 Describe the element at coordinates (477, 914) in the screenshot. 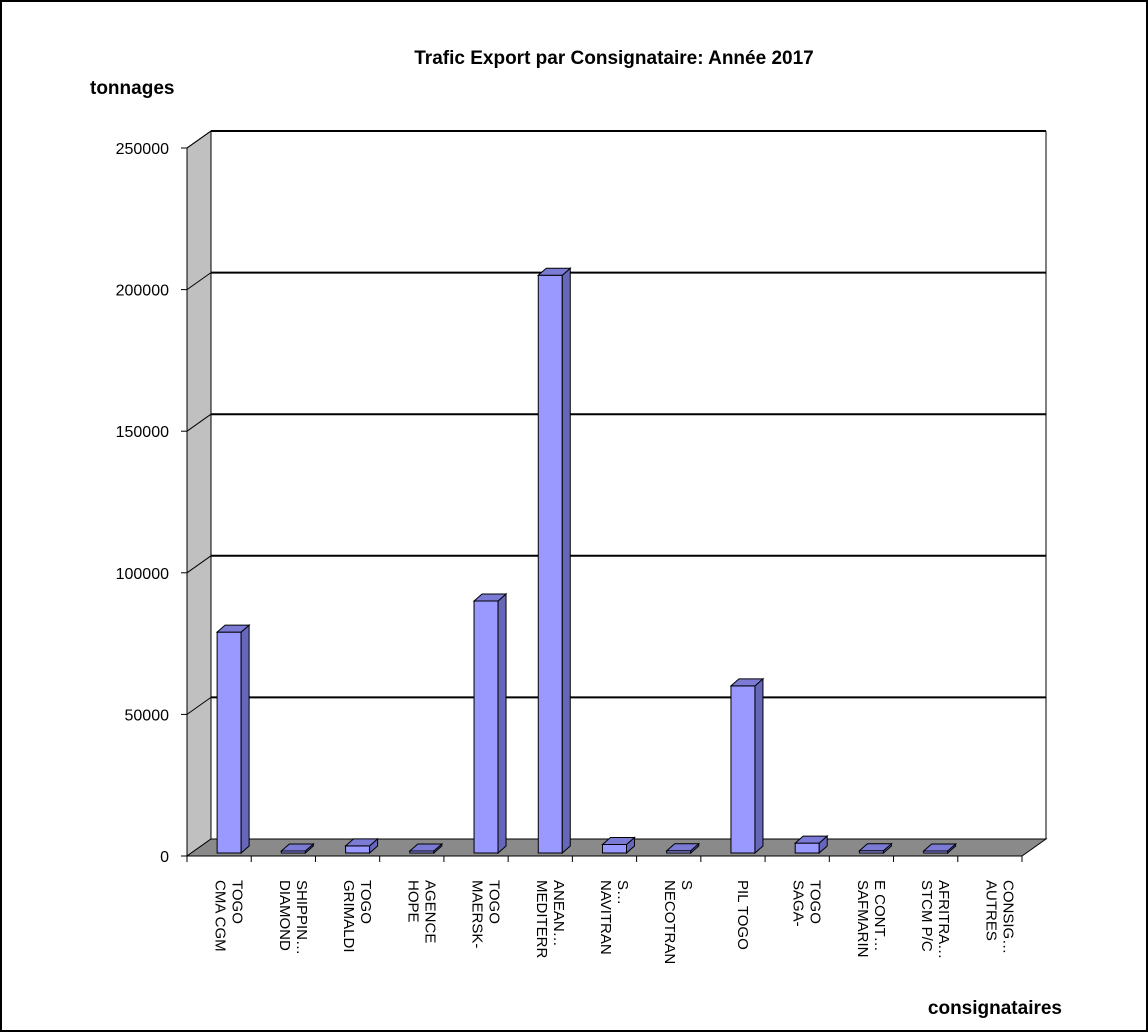

I see `x-tick-label: MAERSK-` at that location.